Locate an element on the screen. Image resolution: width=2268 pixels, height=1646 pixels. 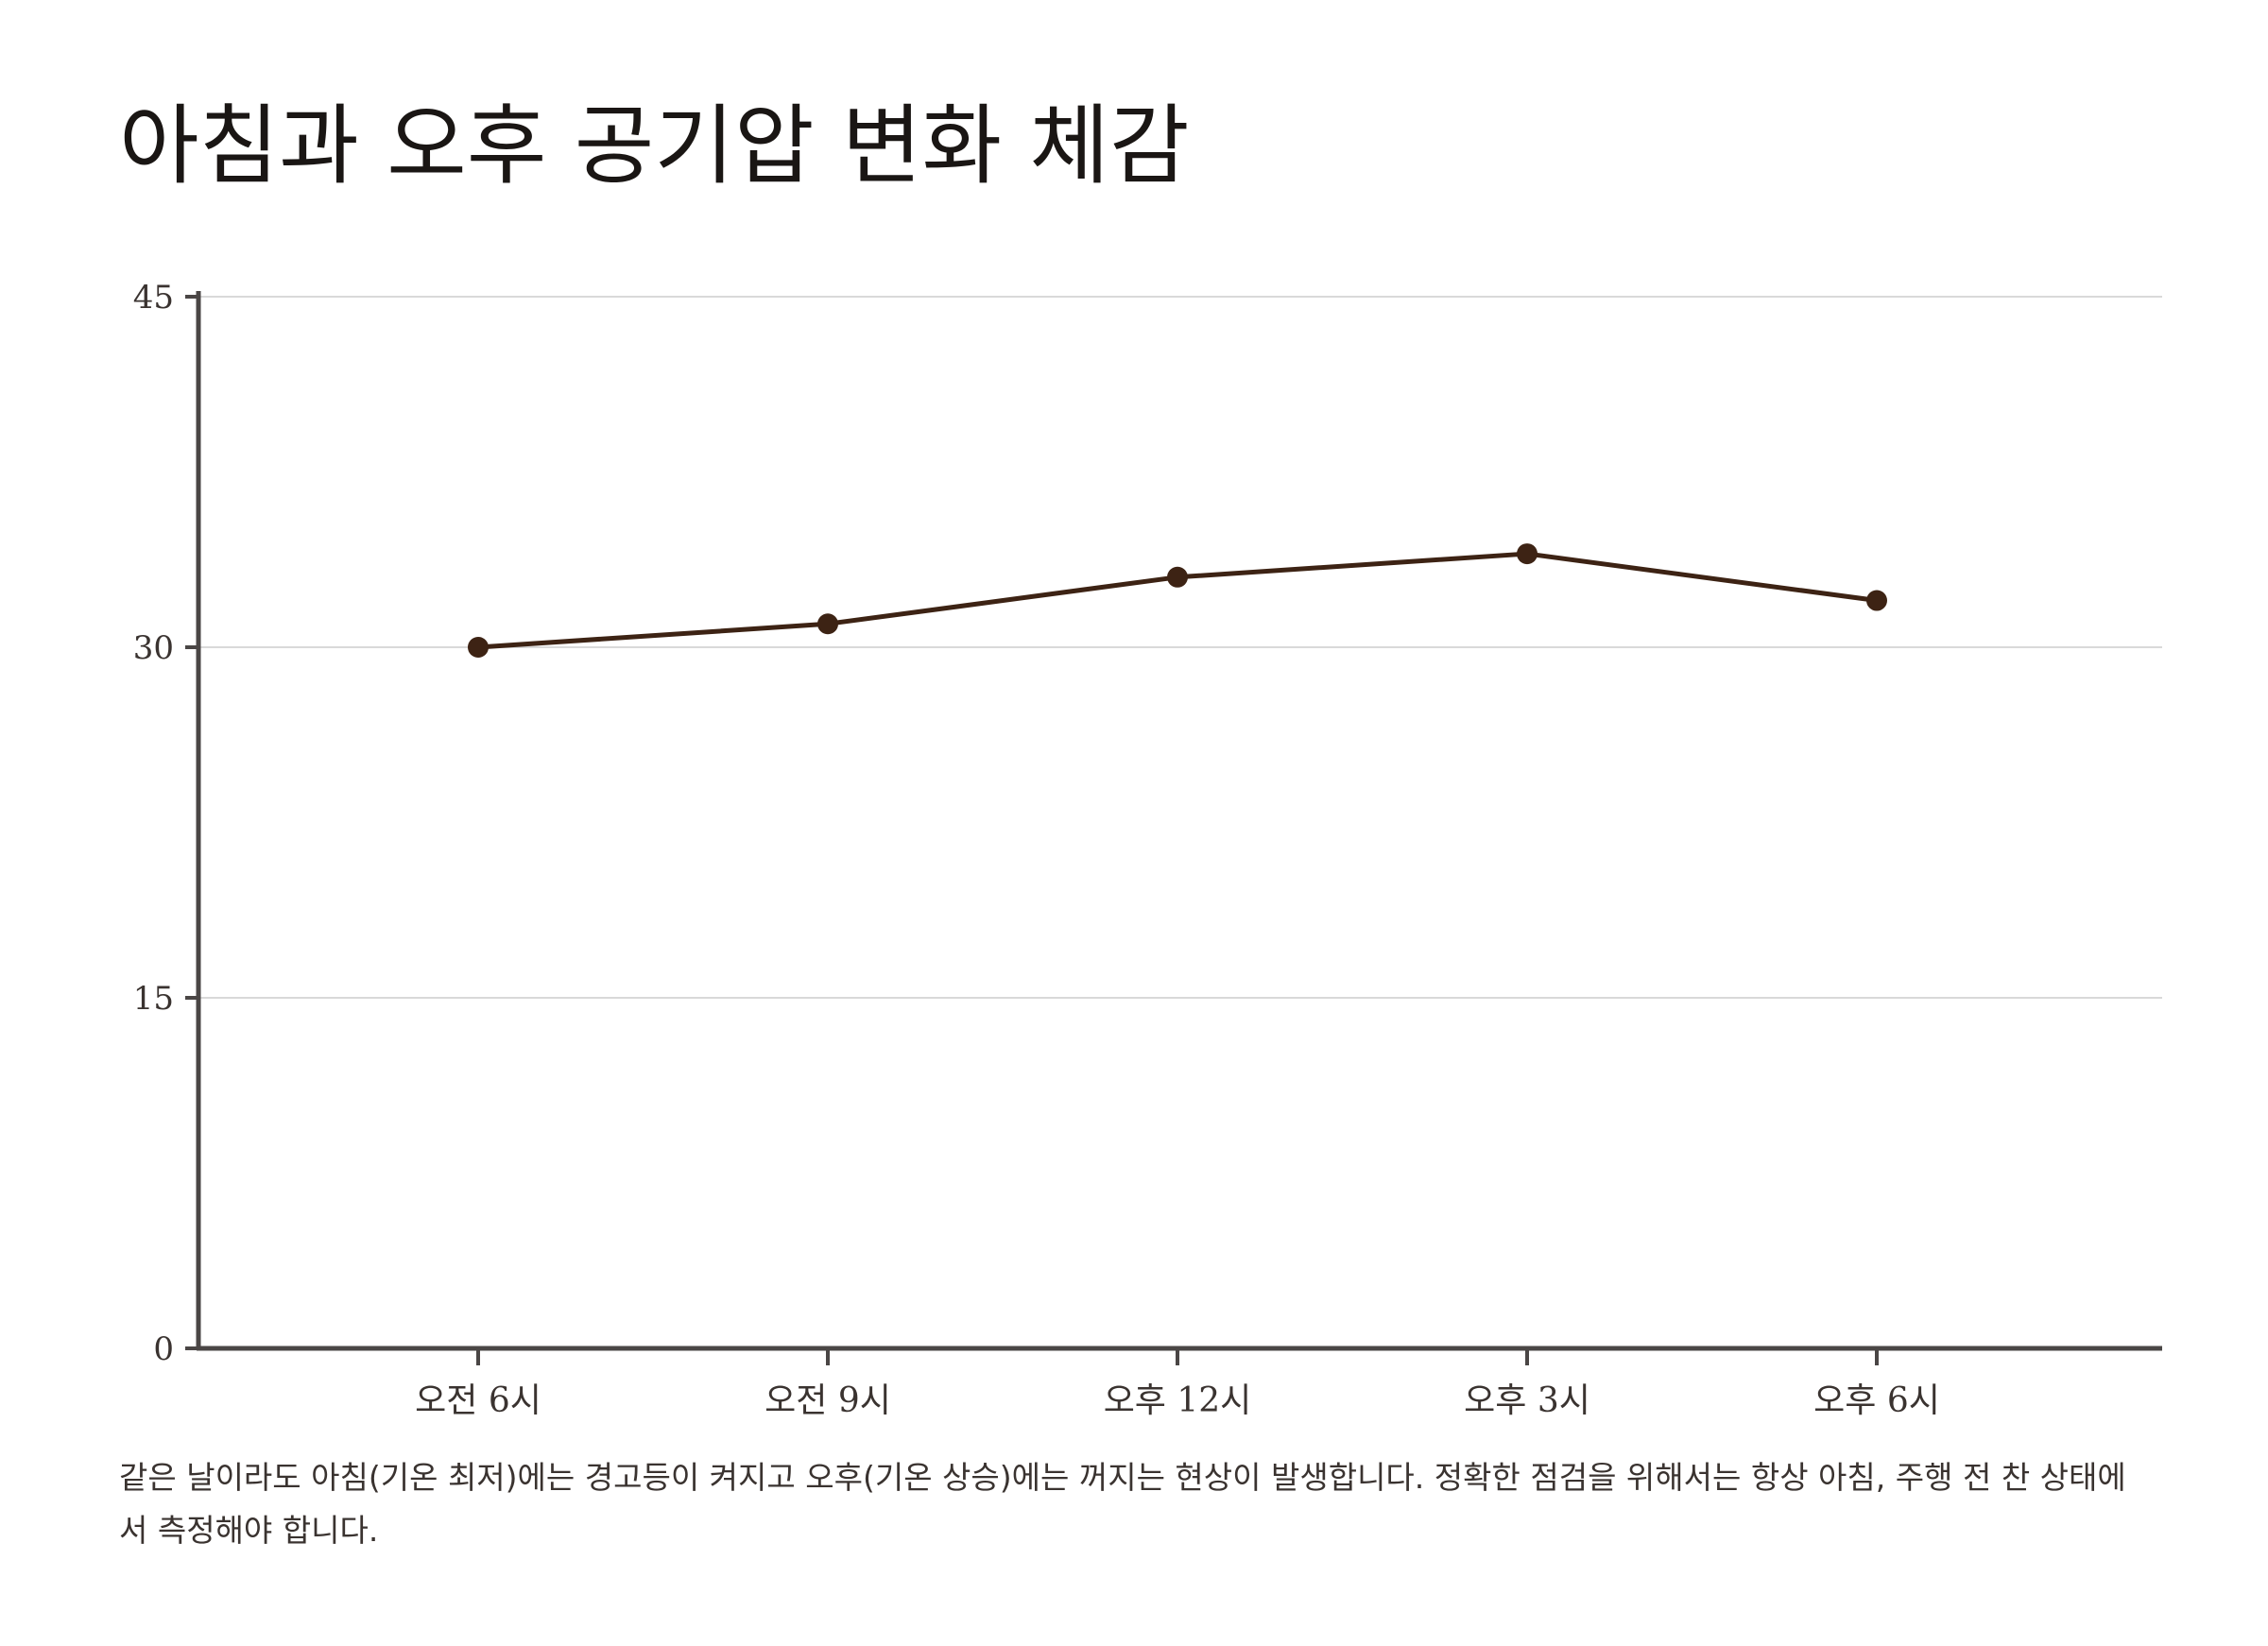
x-tick-label: 오전 9시 is located at coordinates (828, 1400).